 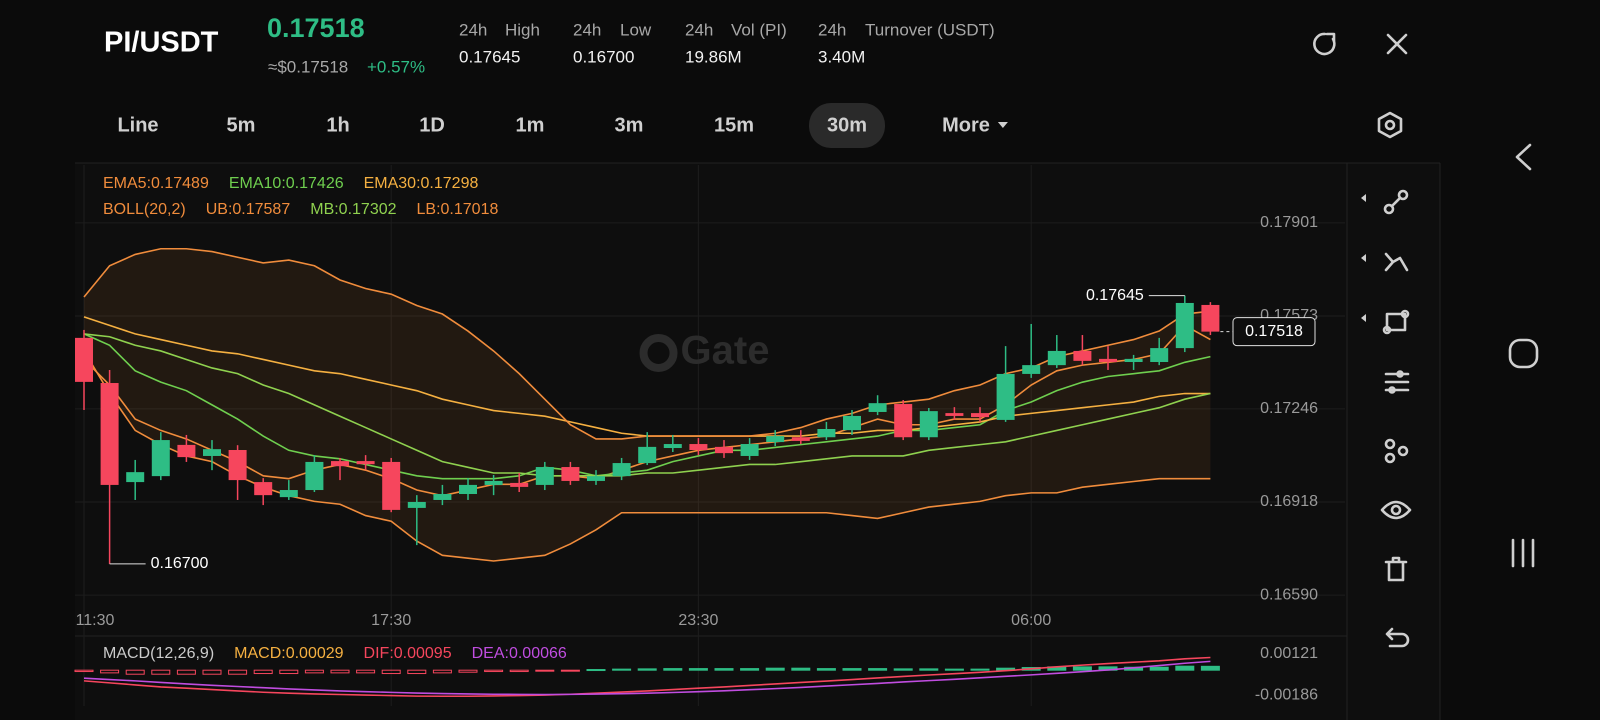 What do you see at coordinates (1397, 637) in the screenshot?
I see `tool-undo` at bounding box center [1397, 637].